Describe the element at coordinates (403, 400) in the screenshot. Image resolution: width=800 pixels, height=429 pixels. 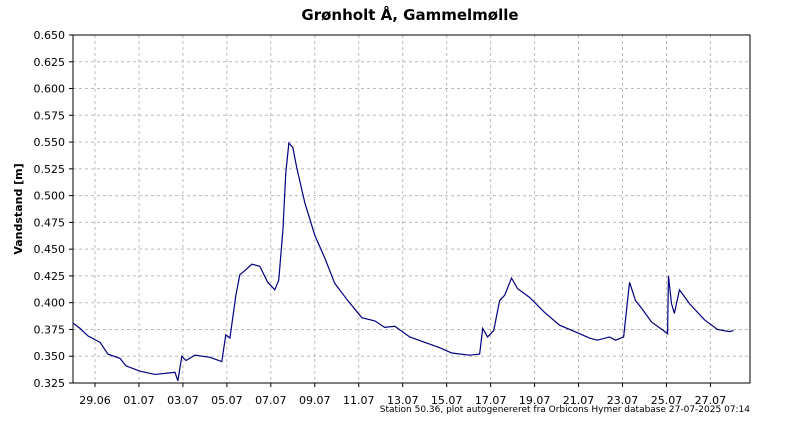
I see `x-tick-label: 13.07` at that location.